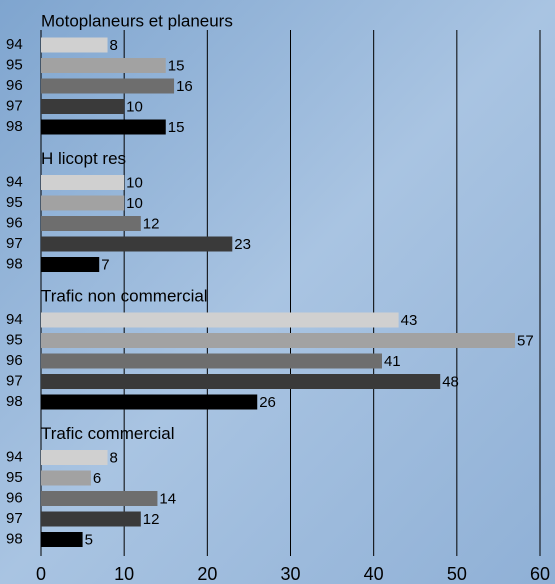 Image resolution: width=555 pixels, height=584 pixels. What do you see at coordinates (392, 361) in the screenshot?
I see `value-label: 41` at bounding box center [392, 361].